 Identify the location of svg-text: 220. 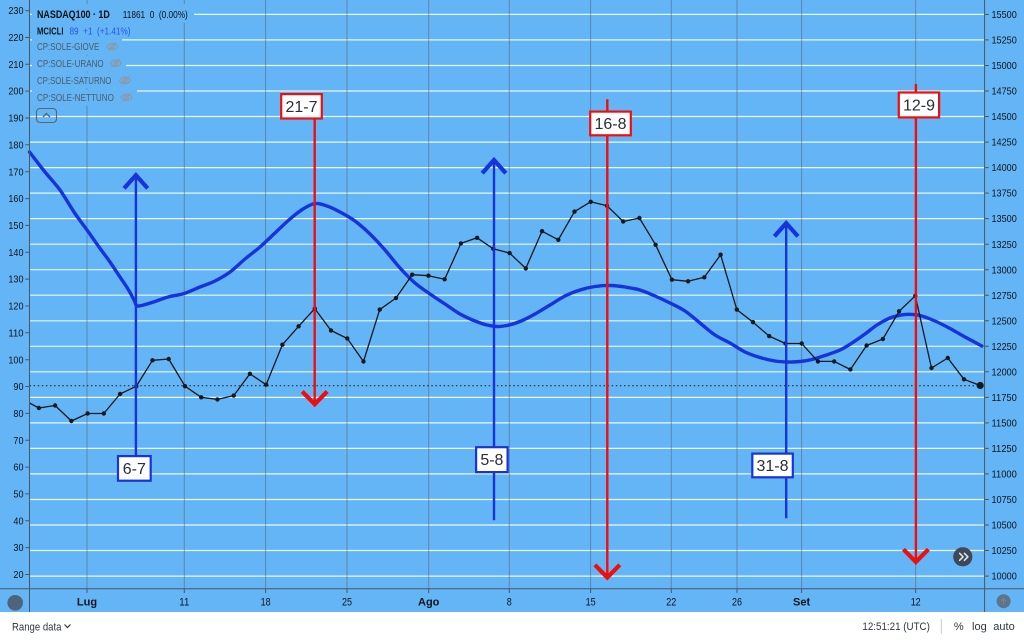
(15, 38).